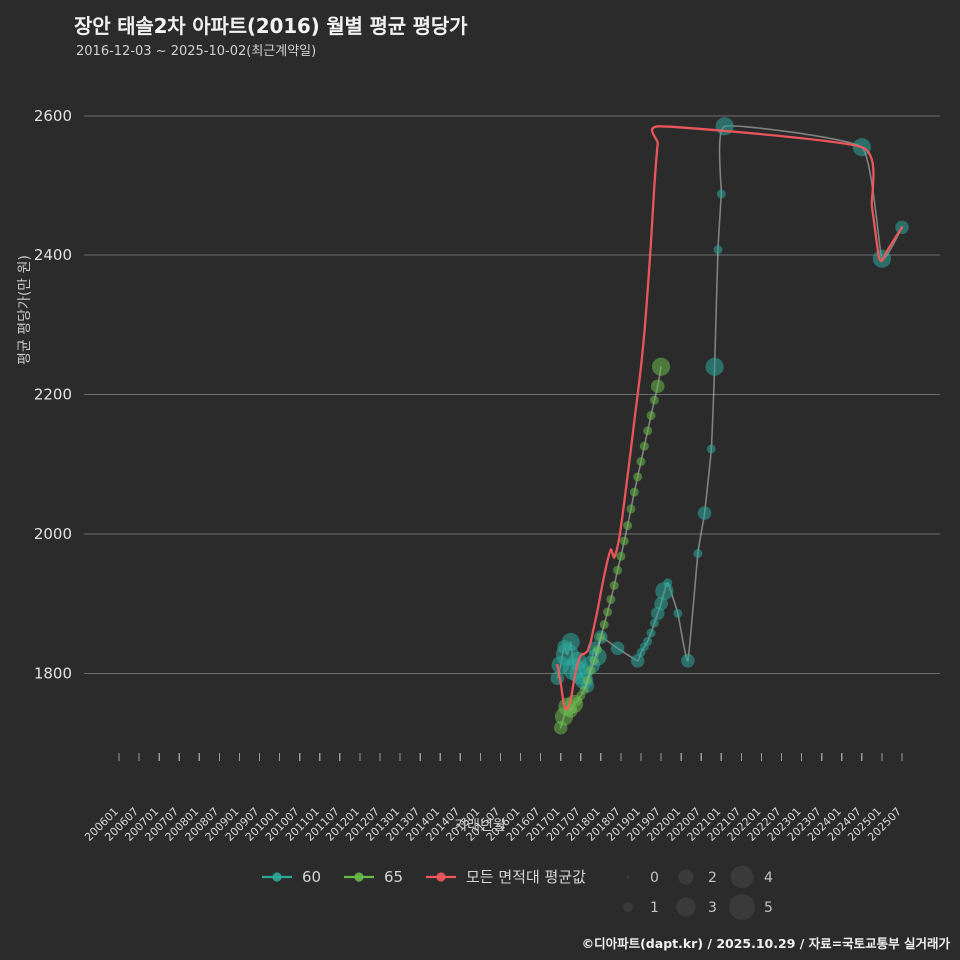  I want to click on y-tick-label: 2000, so click(53, 534).